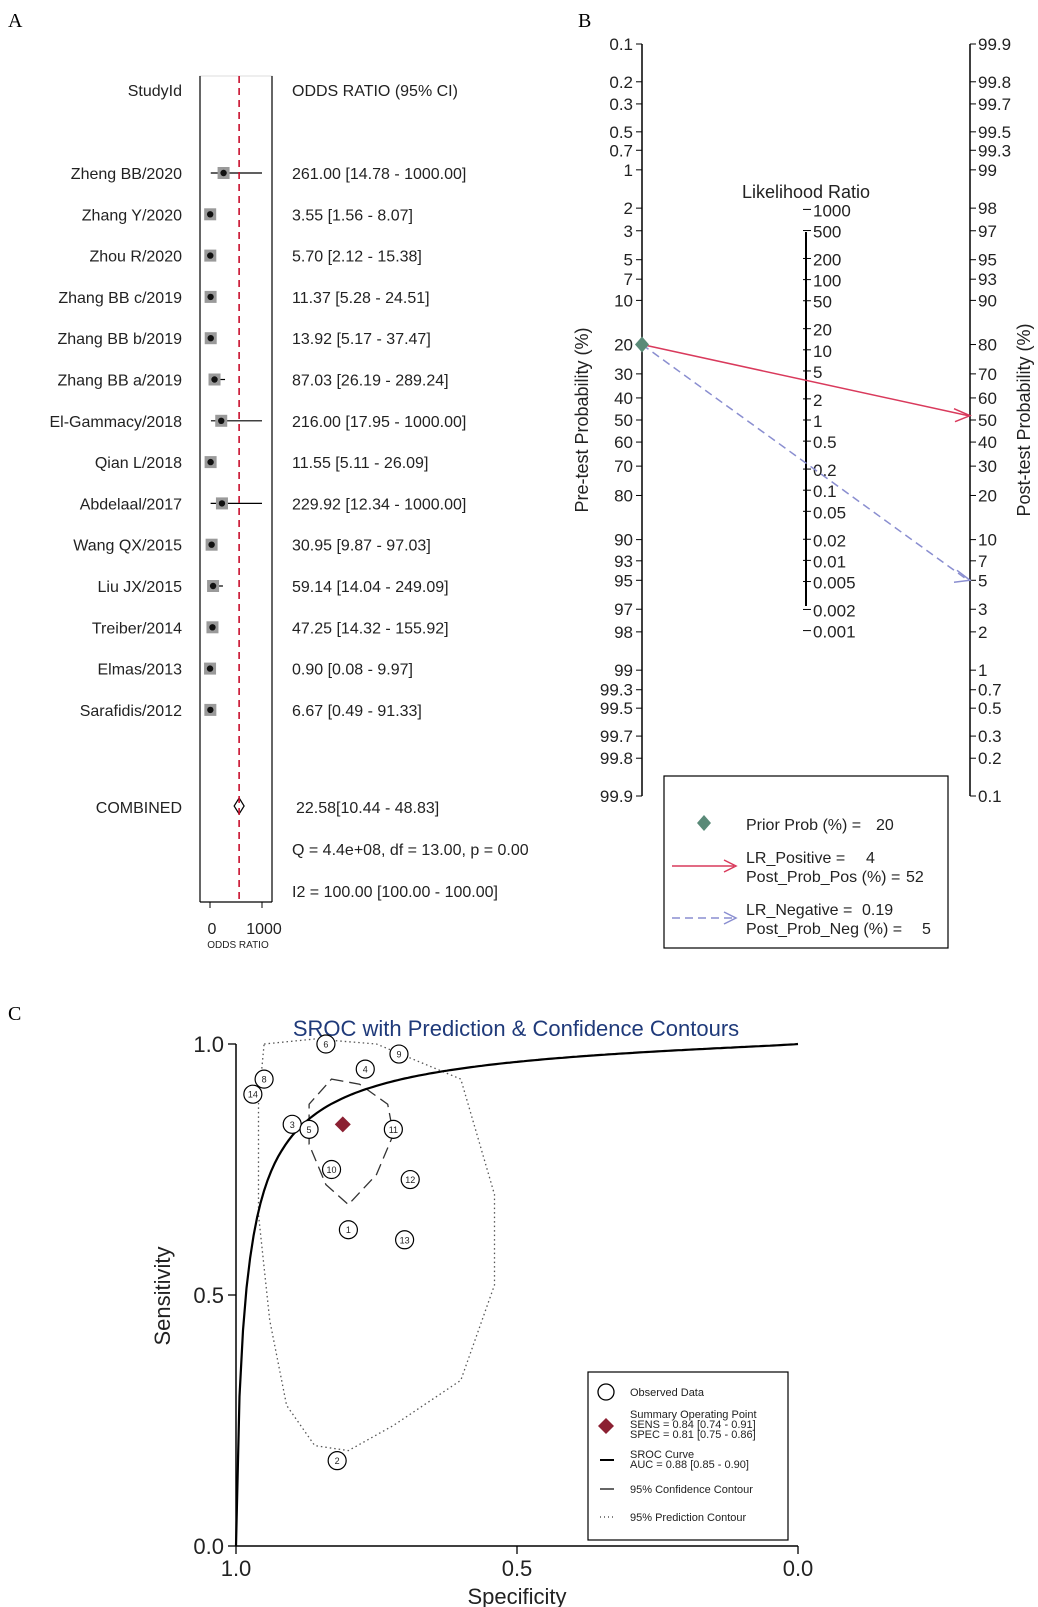 The image size is (1038, 1607). I want to click on posttest-tick-label: 90, so click(987, 300).